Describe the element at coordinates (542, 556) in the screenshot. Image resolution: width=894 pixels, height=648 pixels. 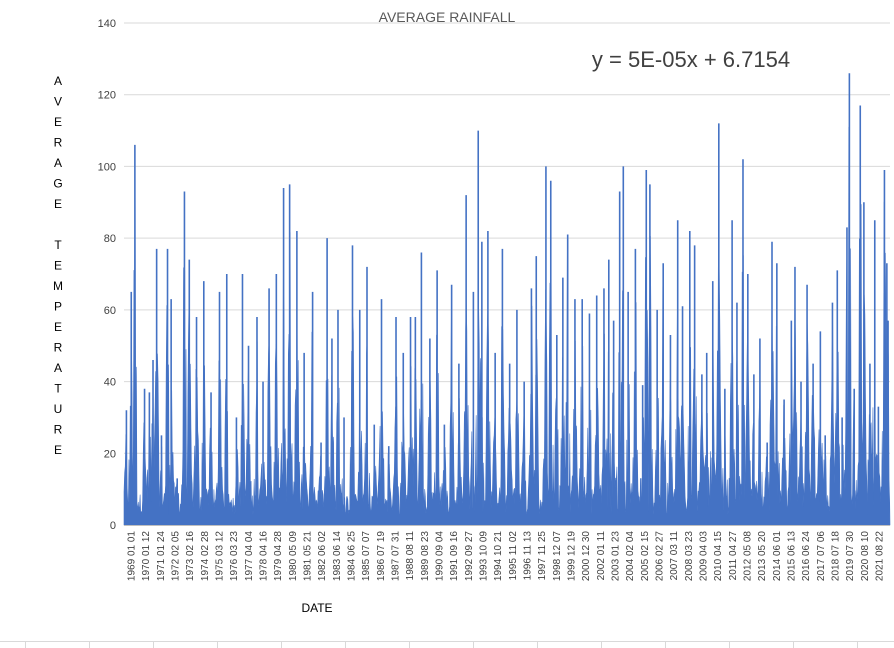
I see `x-tick-label: 1997 11 25` at that location.